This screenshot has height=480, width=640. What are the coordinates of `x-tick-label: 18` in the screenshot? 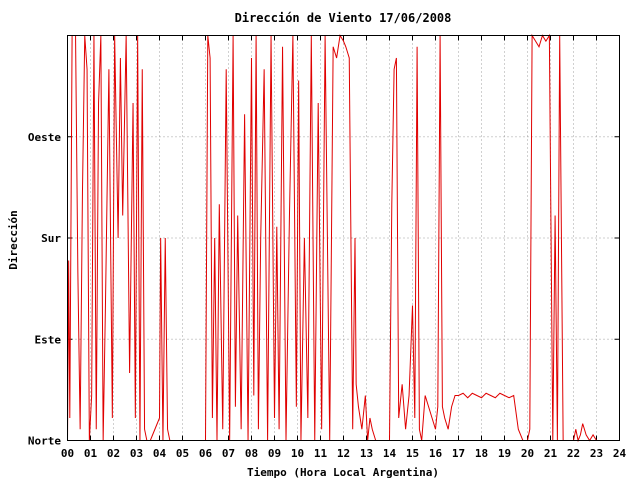 It's located at (481, 453).